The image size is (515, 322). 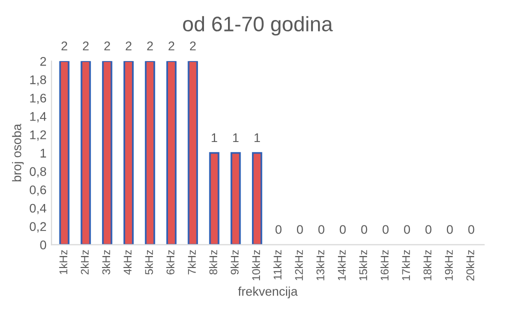 What do you see at coordinates (148, 262) in the screenshot?
I see `x-tick-label: 5kHz` at bounding box center [148, 262].